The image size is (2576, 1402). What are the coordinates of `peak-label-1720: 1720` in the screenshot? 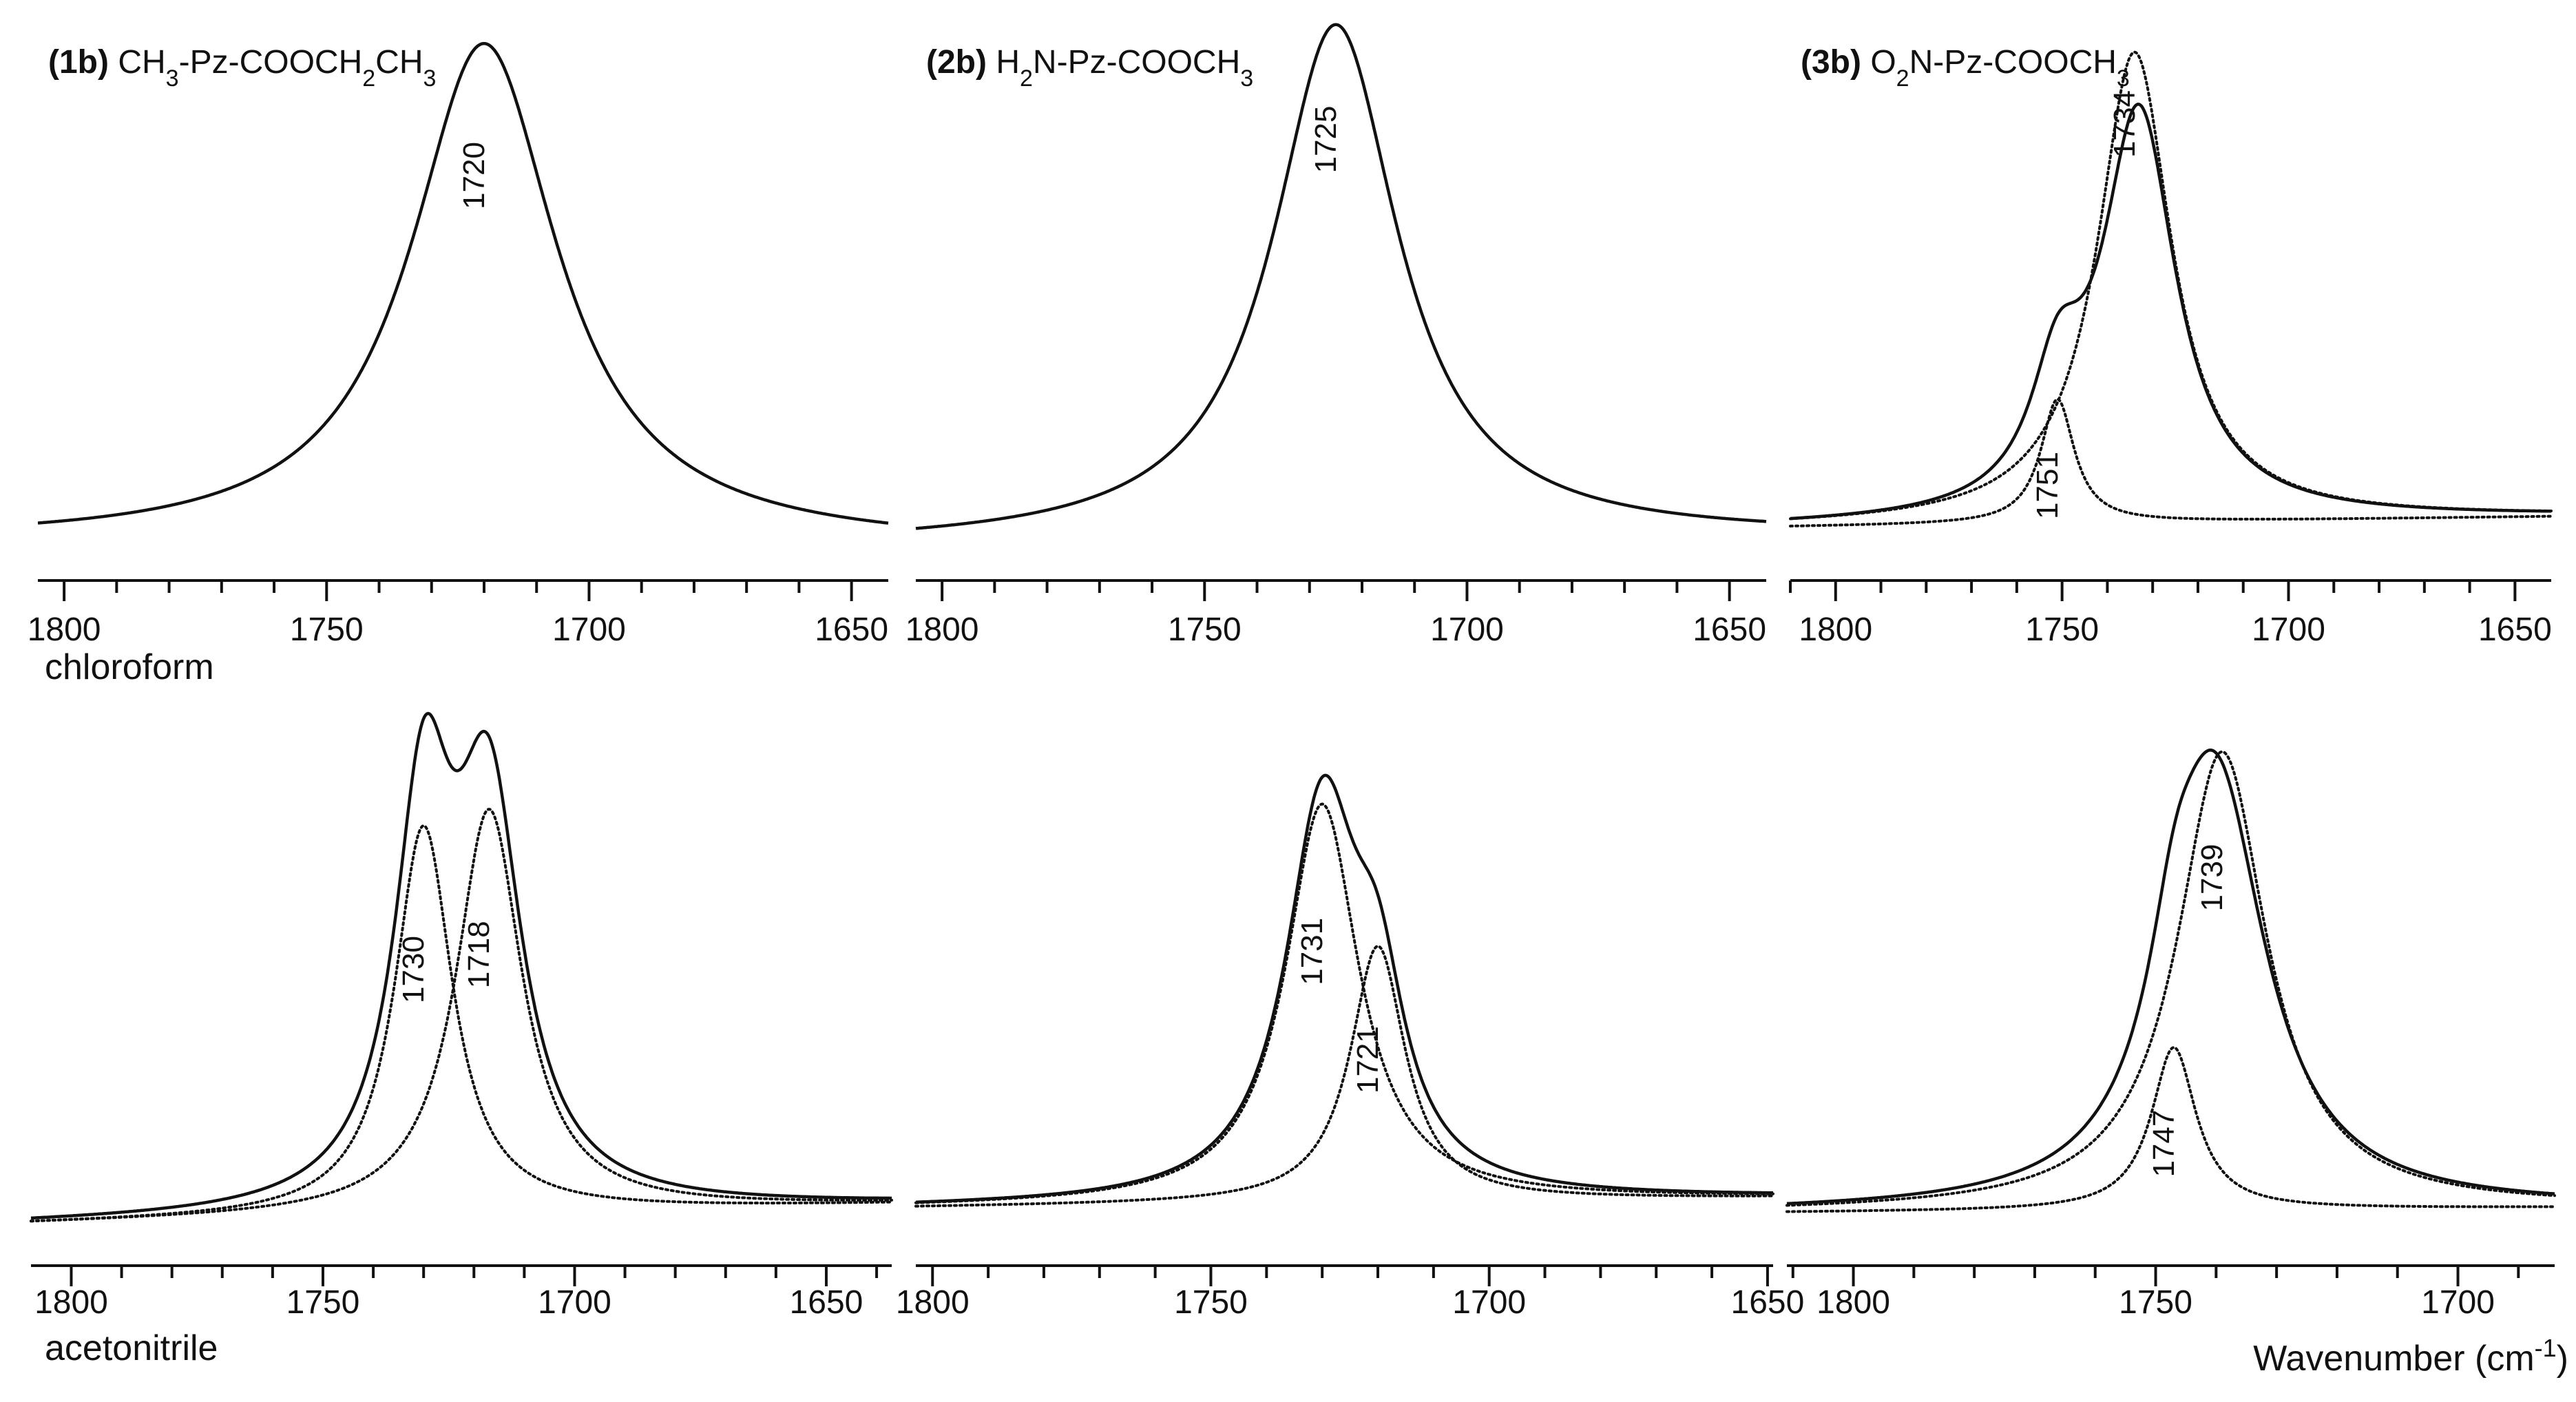 It's located at (474, 175).